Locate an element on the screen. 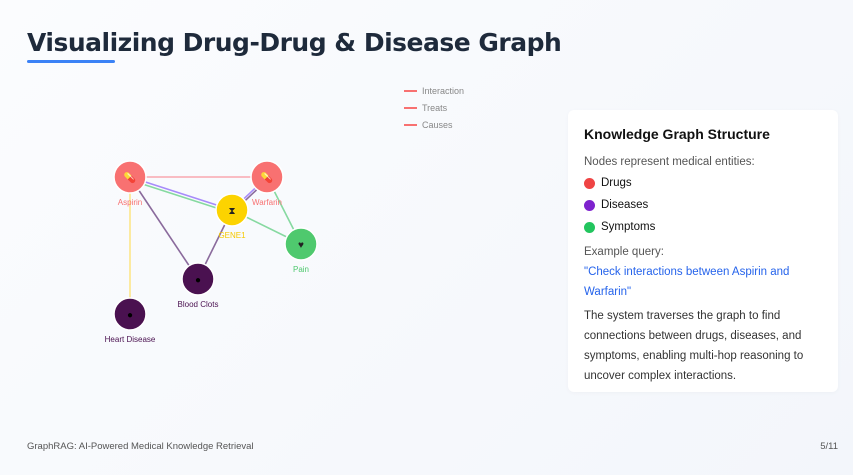 This screenshot has width=853, height=475. legend-label: Causes is located at coordinates (437, 124).